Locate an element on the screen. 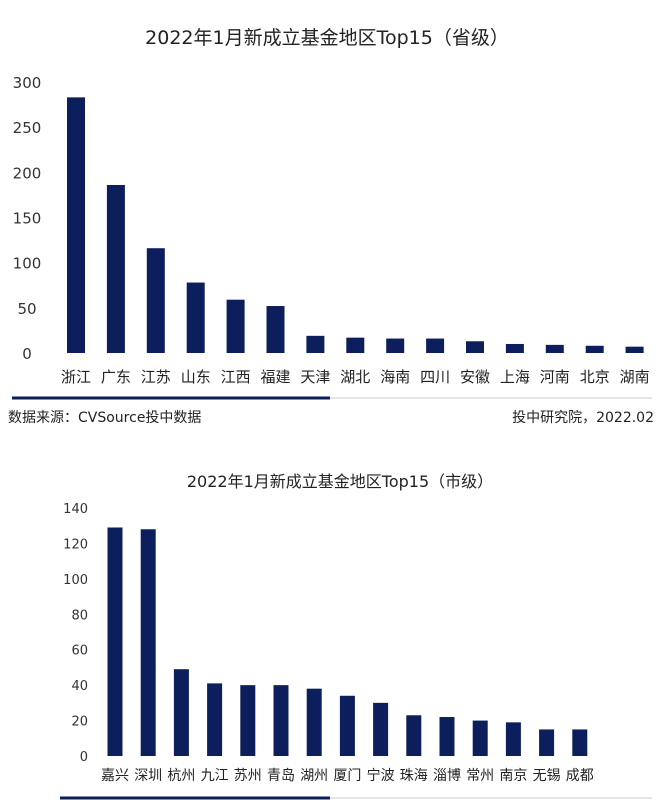  y-tick-label: 300 is located at coordinates (27, 83).